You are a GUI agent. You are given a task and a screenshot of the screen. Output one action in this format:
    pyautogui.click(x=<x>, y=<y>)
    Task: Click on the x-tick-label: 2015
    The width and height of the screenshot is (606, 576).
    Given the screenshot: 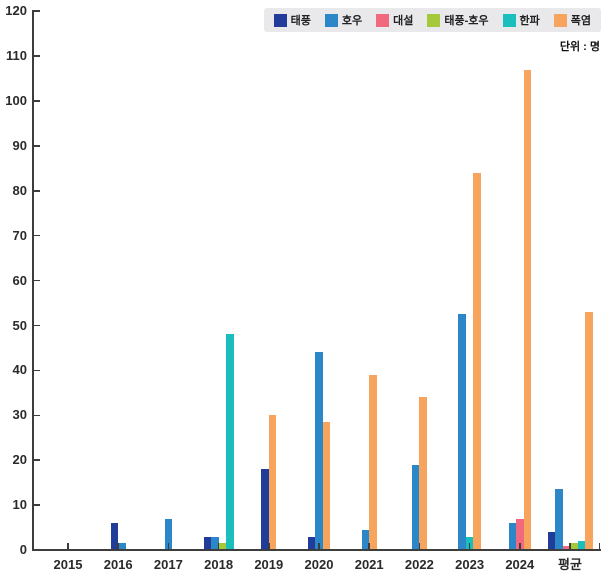 What is the action you would take?
    pyautogui.click(x=68, y=564)
    